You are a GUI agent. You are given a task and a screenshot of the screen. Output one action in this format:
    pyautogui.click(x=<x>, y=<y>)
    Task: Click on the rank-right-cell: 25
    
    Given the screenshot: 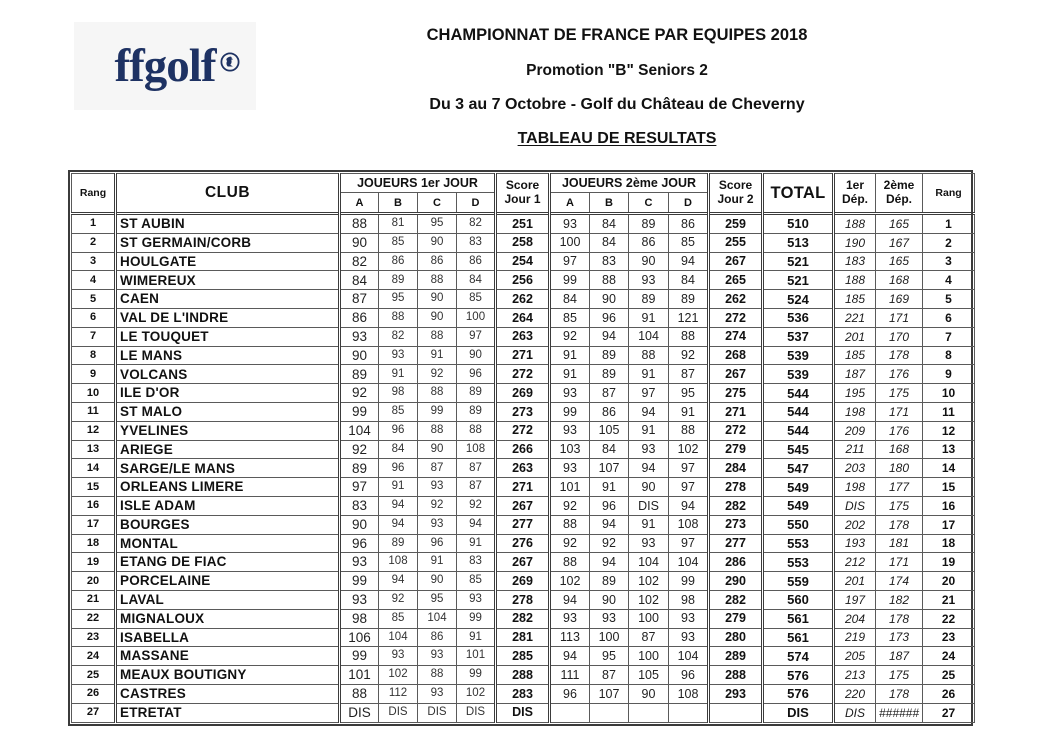 What is the action you would take?
    pyautogui.click(x=949, y=675)
    